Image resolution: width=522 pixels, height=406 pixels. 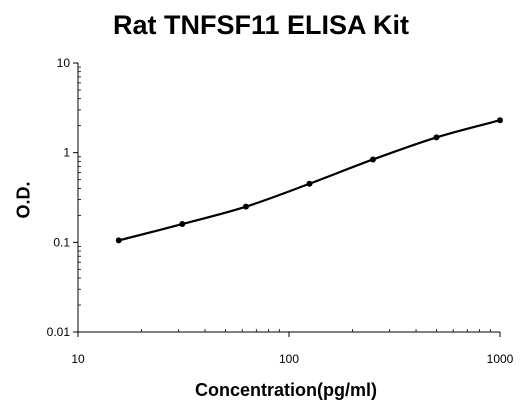 What do you see at coordinates (286, 390) in the screenshot?
I see `x-axis-label: Concentration(pg/ml)` at bounding box center [286, 390].